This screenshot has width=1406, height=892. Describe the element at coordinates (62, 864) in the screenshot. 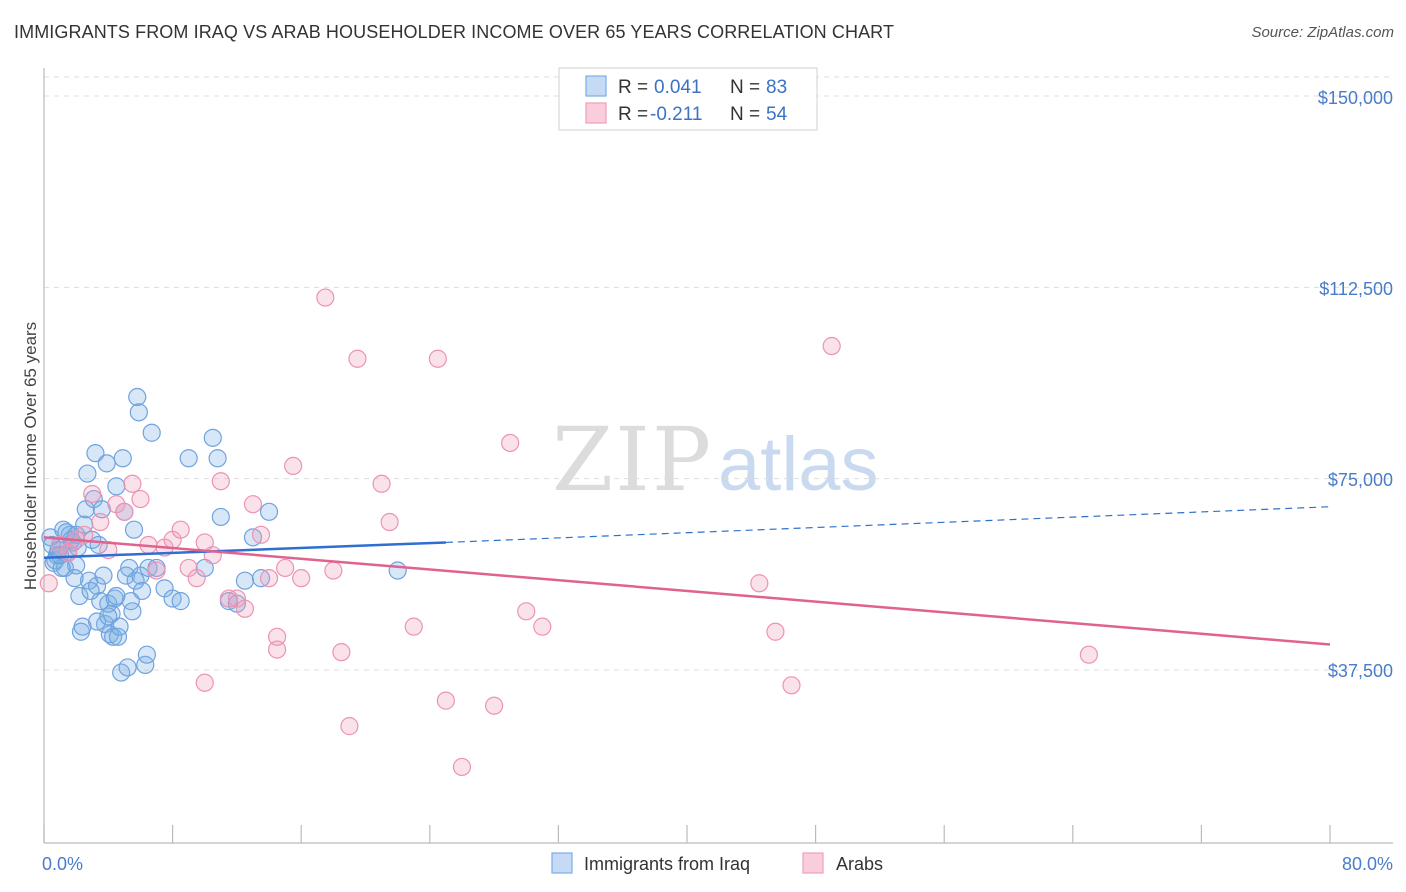

I see `x-tick-label-min: 0.0%` at that location.